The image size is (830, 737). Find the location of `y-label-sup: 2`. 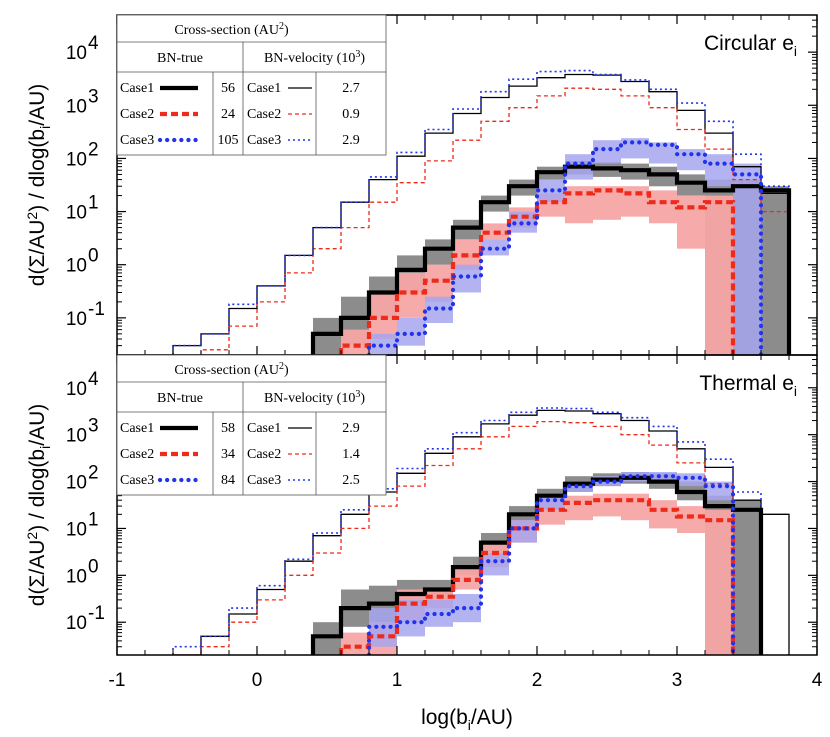

y-label-sup: 2 is located at coordinates (32, 536).